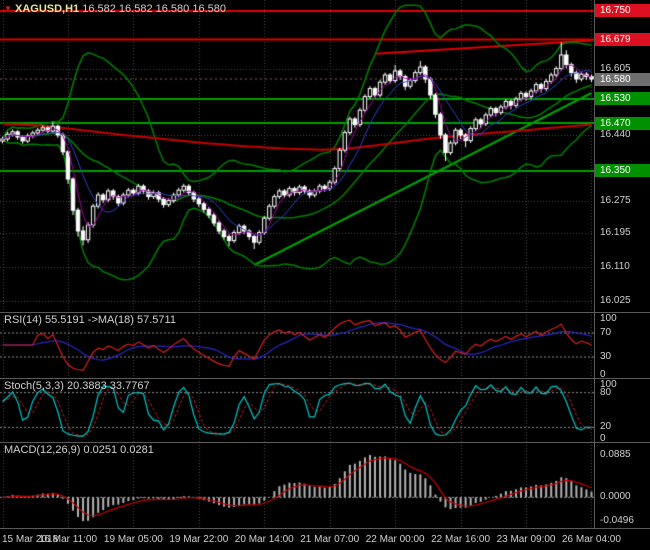  What do you see at coordinates (615, 232) in the screenshot?
I see `price-tick-label: 16.195` at bounding box center [615, 232].